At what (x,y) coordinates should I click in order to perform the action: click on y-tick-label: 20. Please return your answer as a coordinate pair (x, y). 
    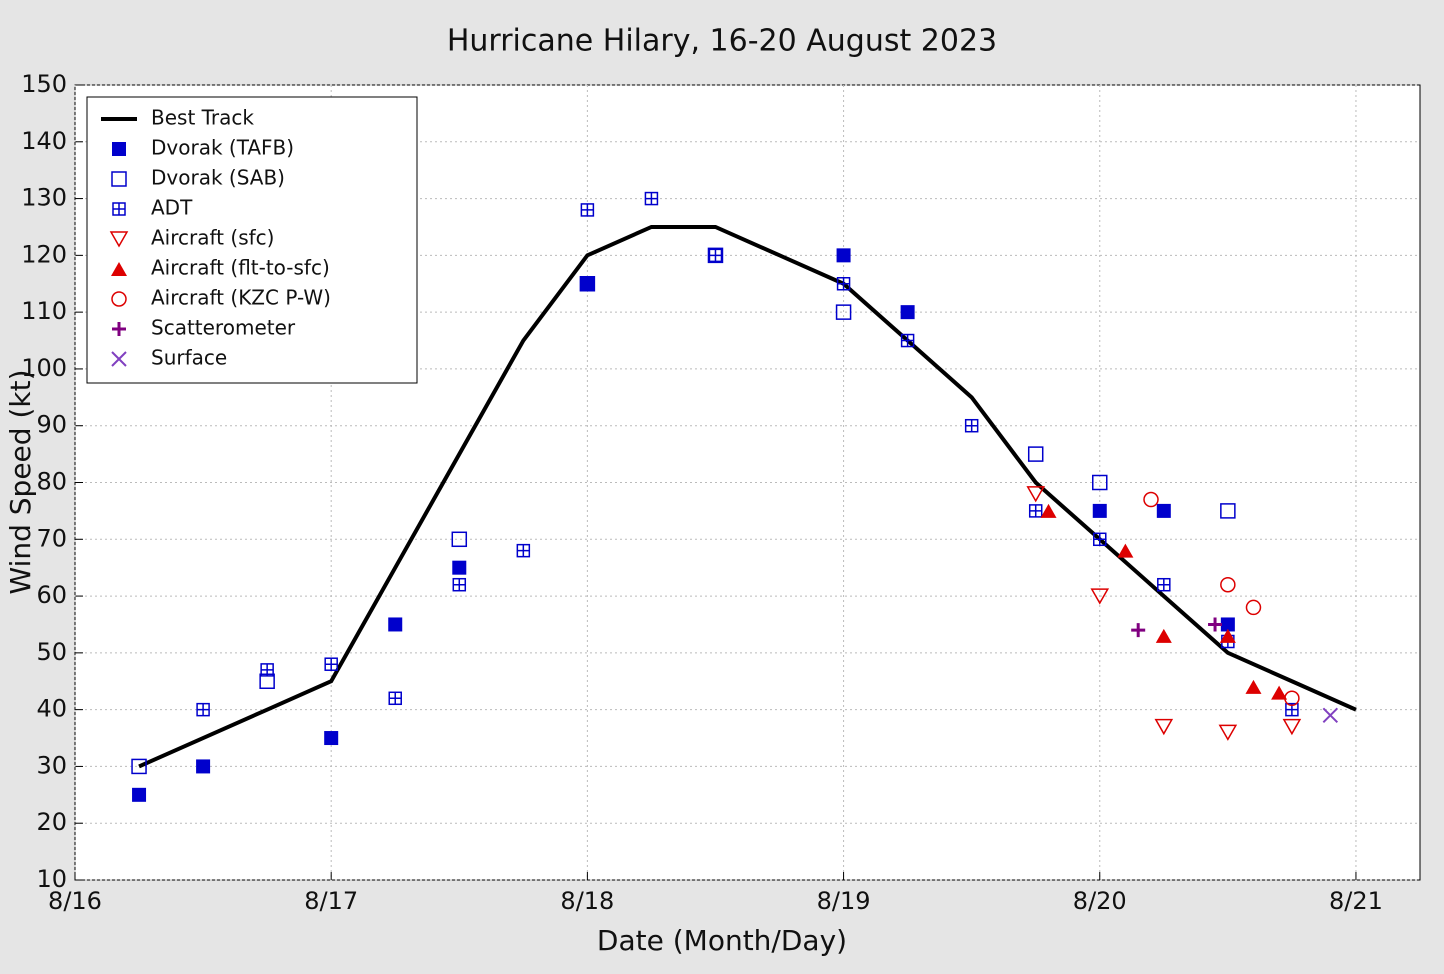
    Looking at the image, I should click on (51, 822).